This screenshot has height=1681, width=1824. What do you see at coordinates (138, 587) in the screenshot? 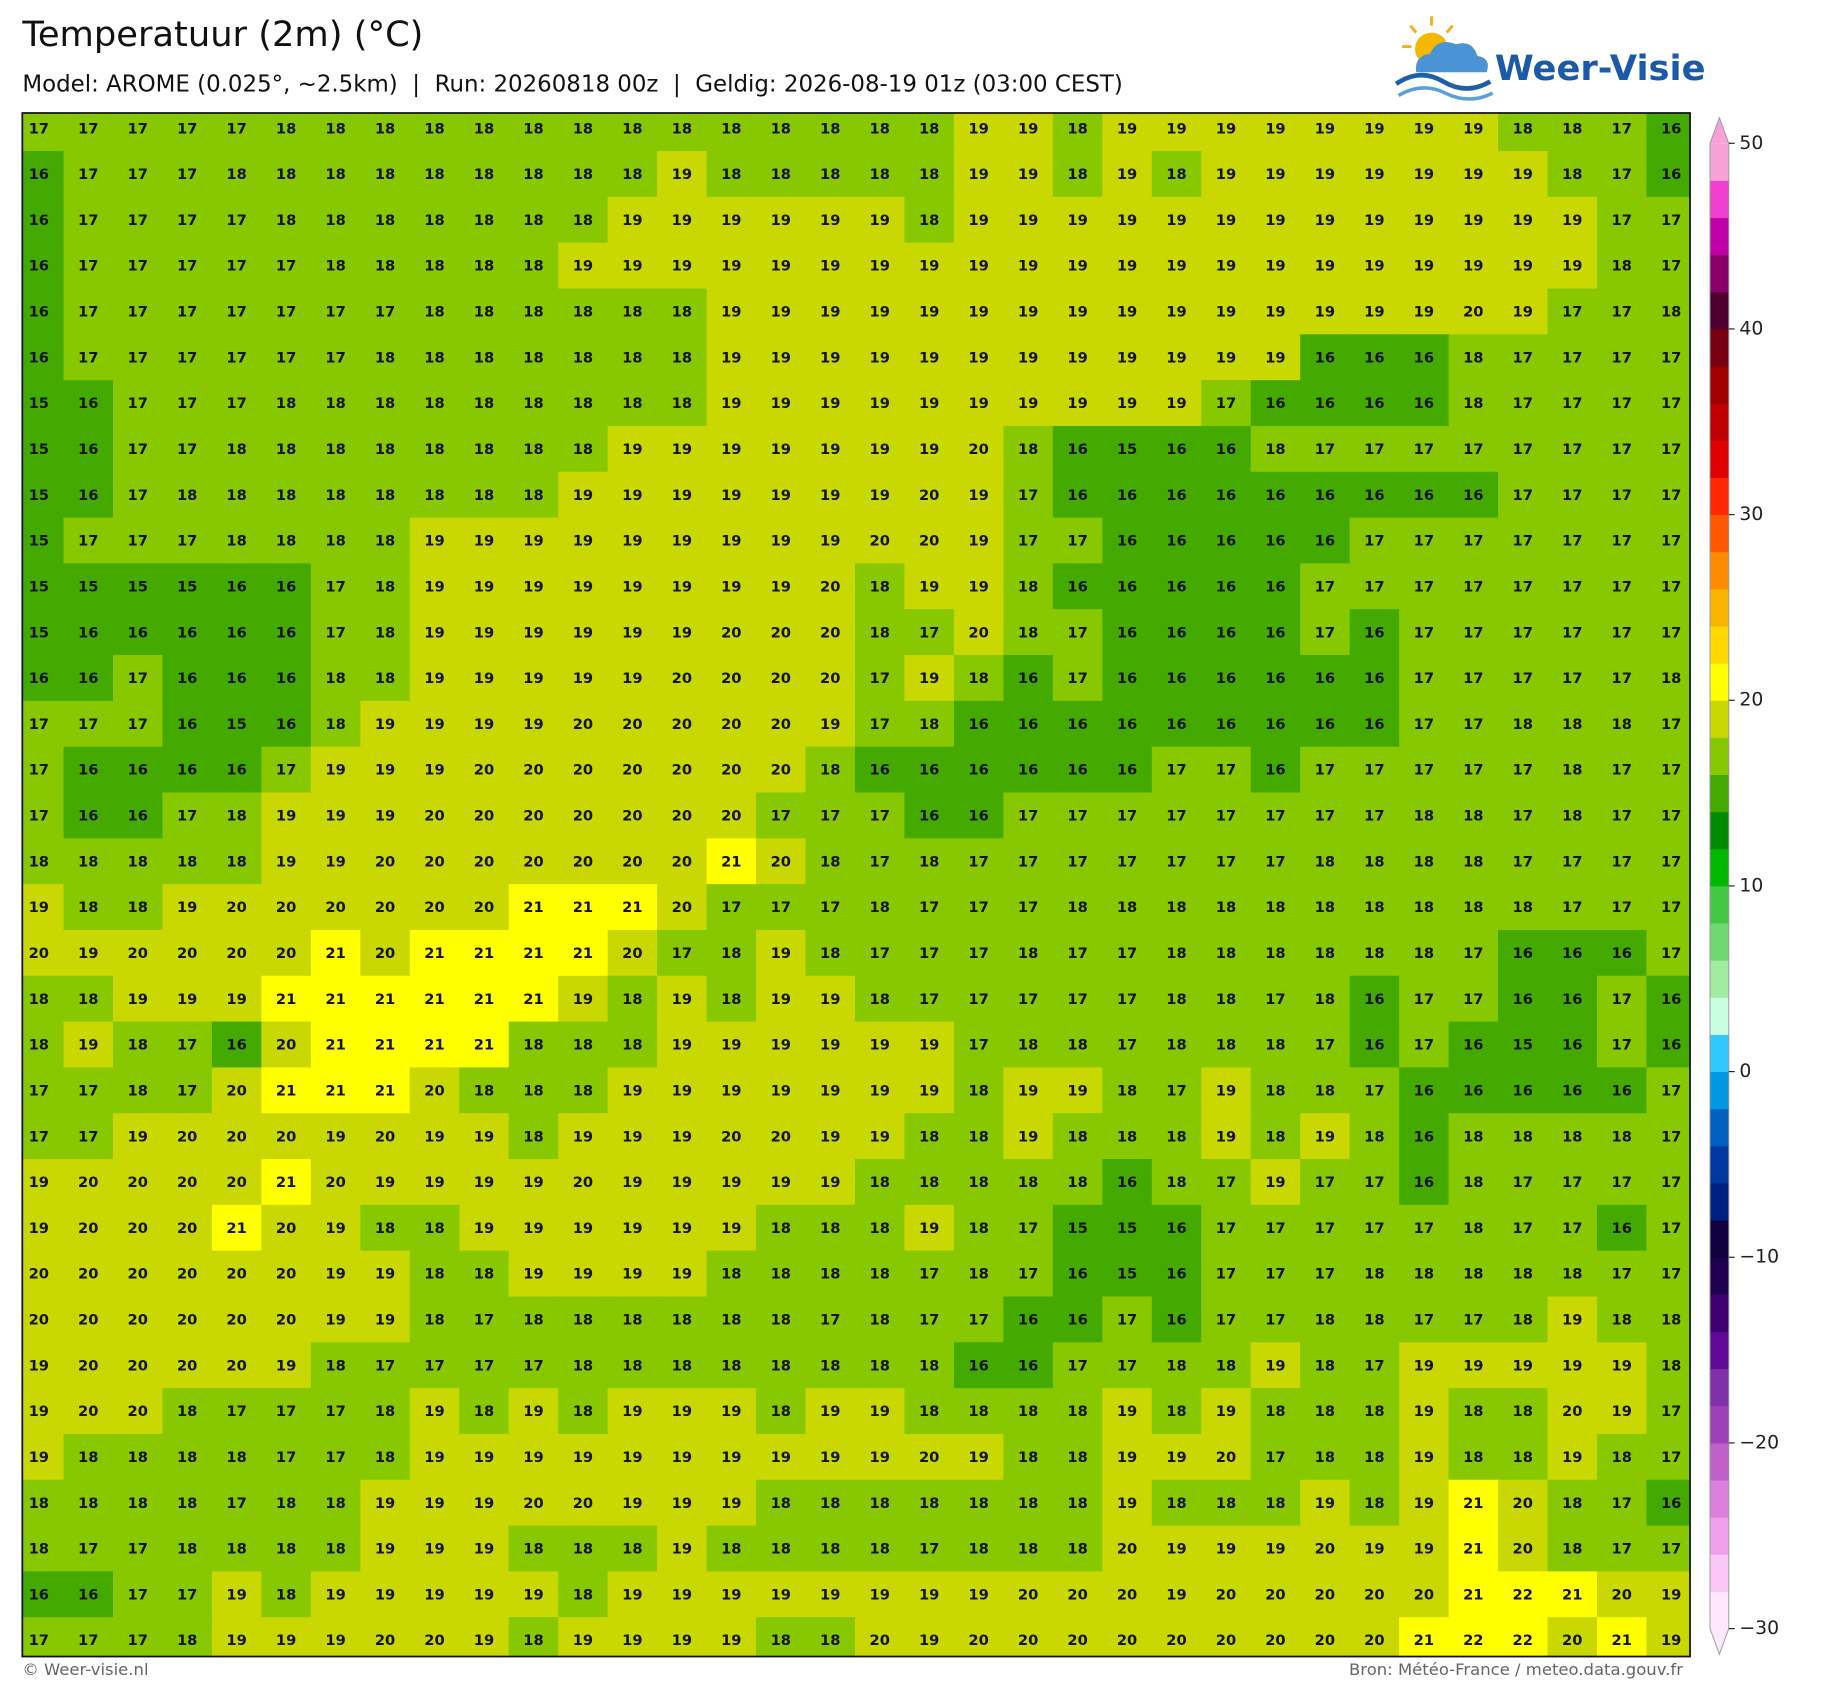
I see `temperature-label: 15` at bounding box center [138, 587].